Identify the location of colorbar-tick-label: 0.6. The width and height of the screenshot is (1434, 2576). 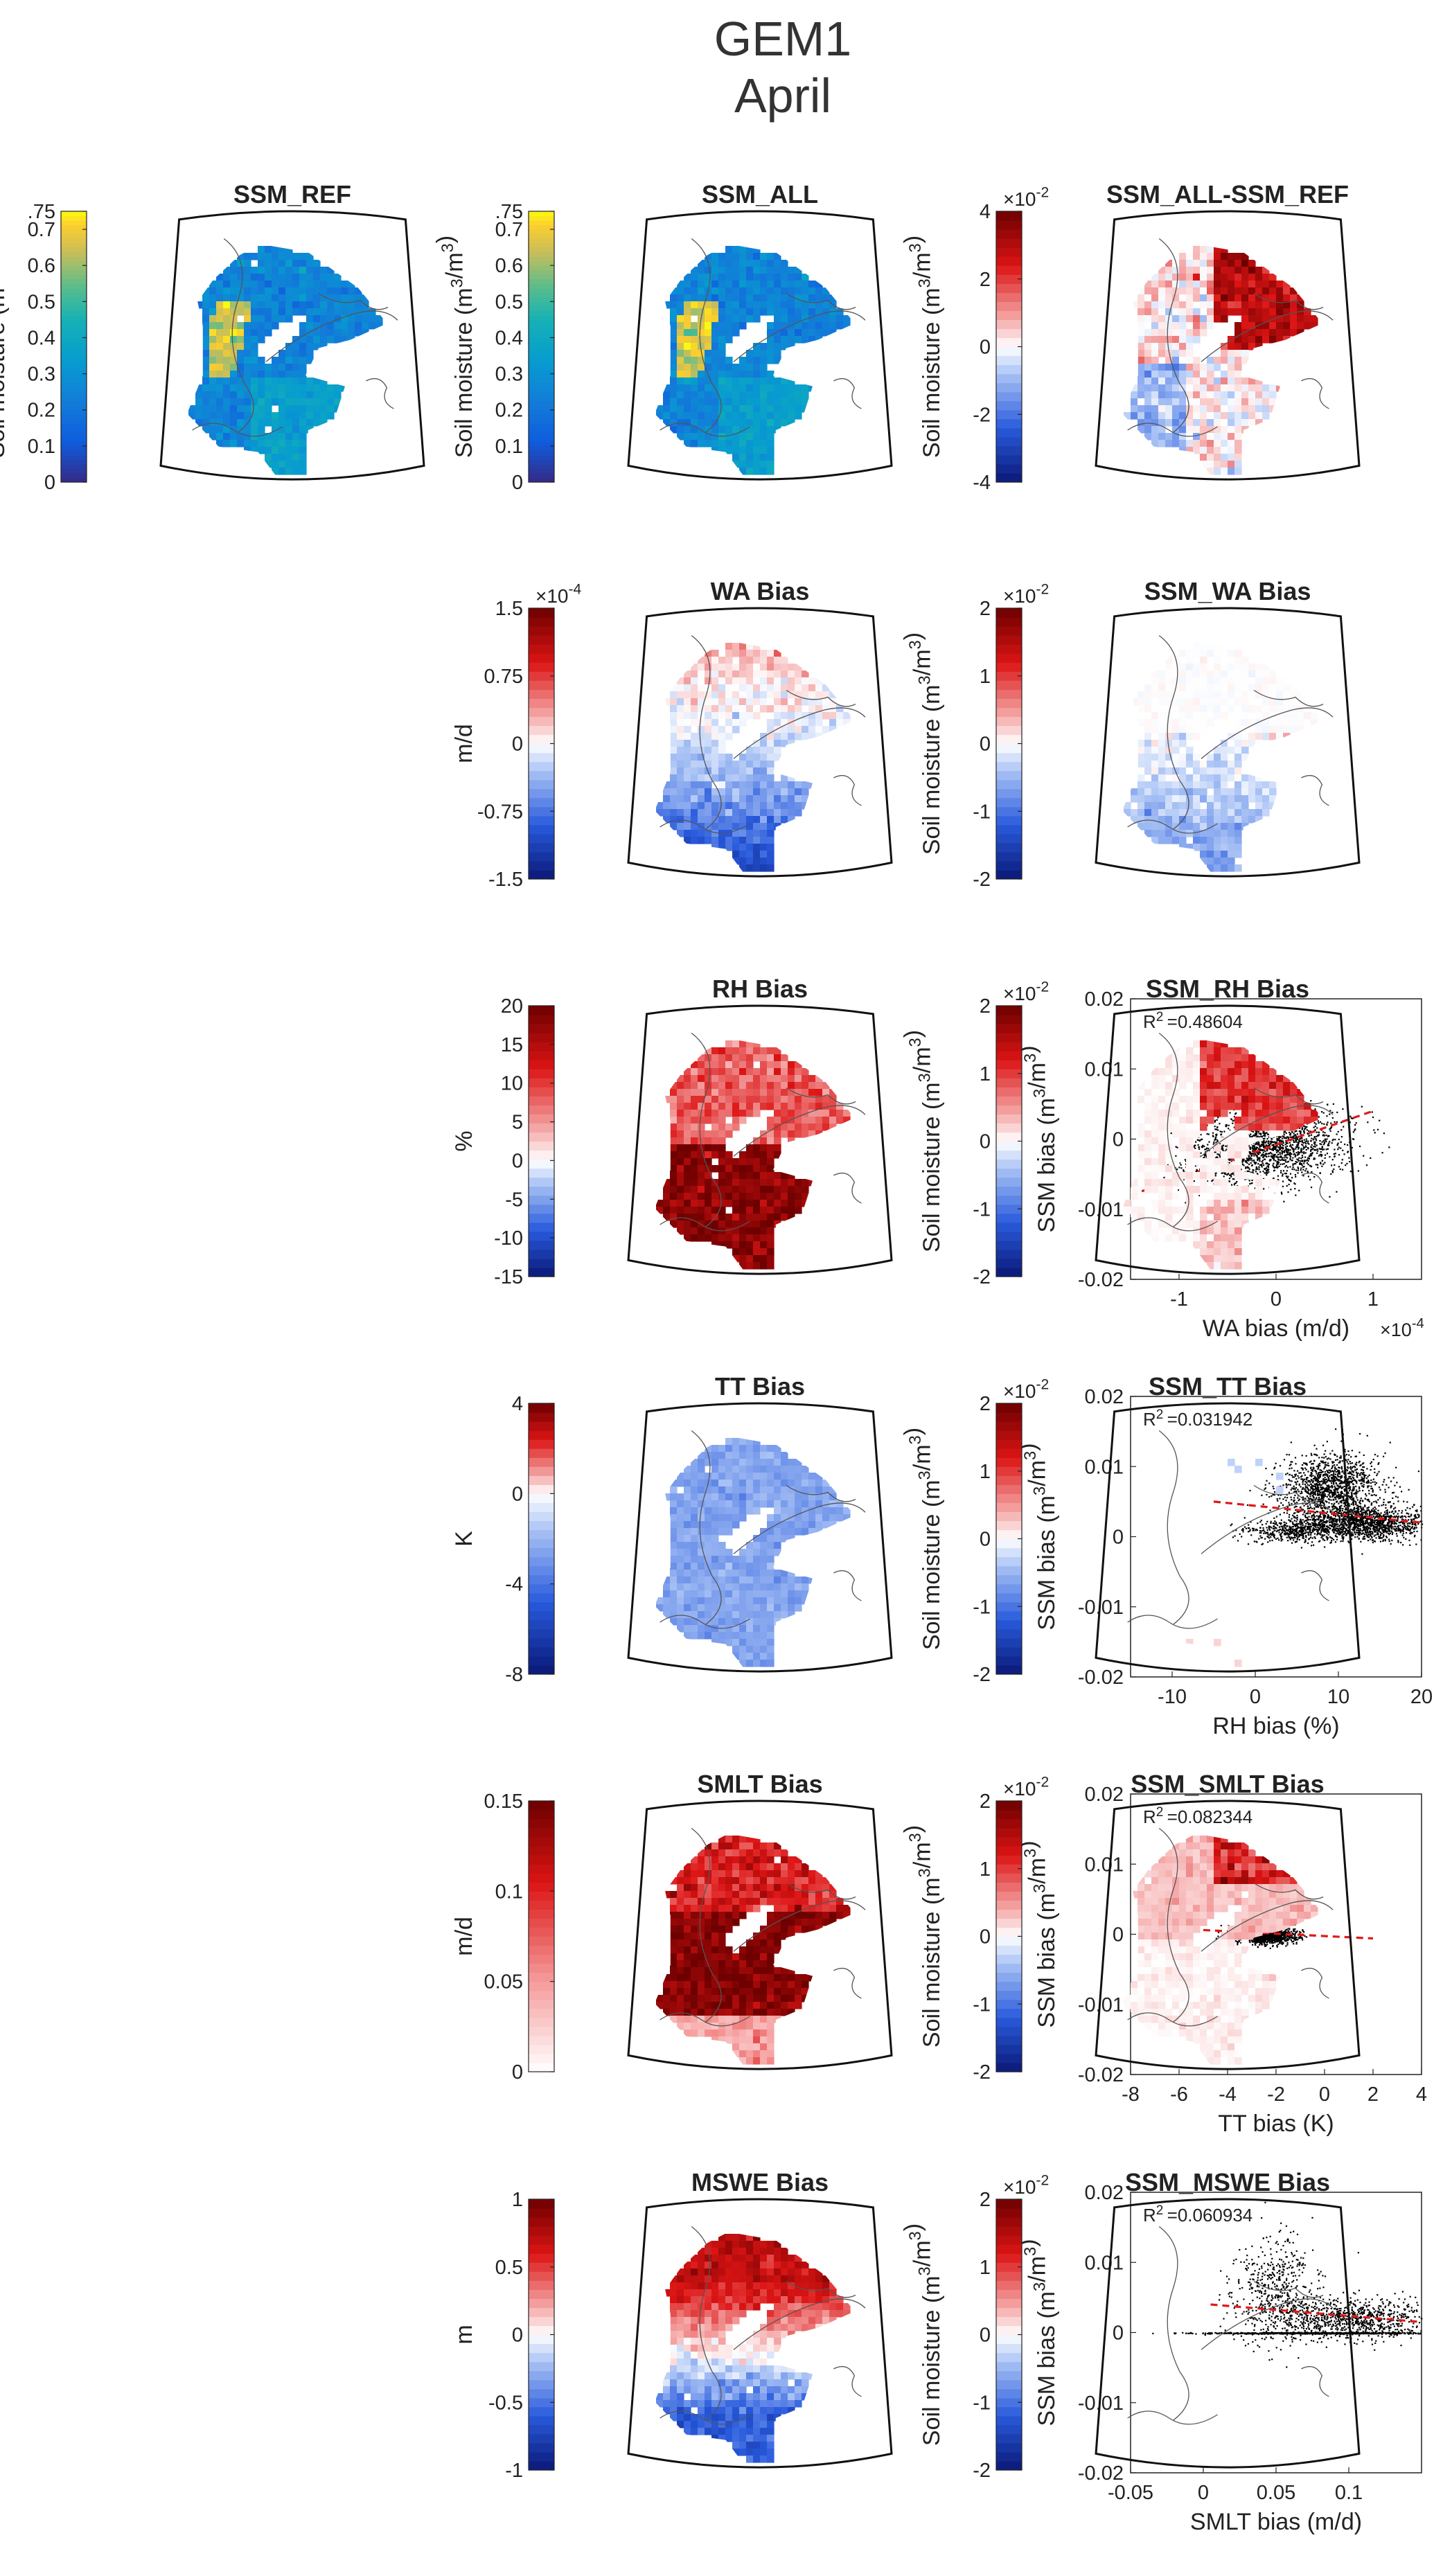
(41, 266).